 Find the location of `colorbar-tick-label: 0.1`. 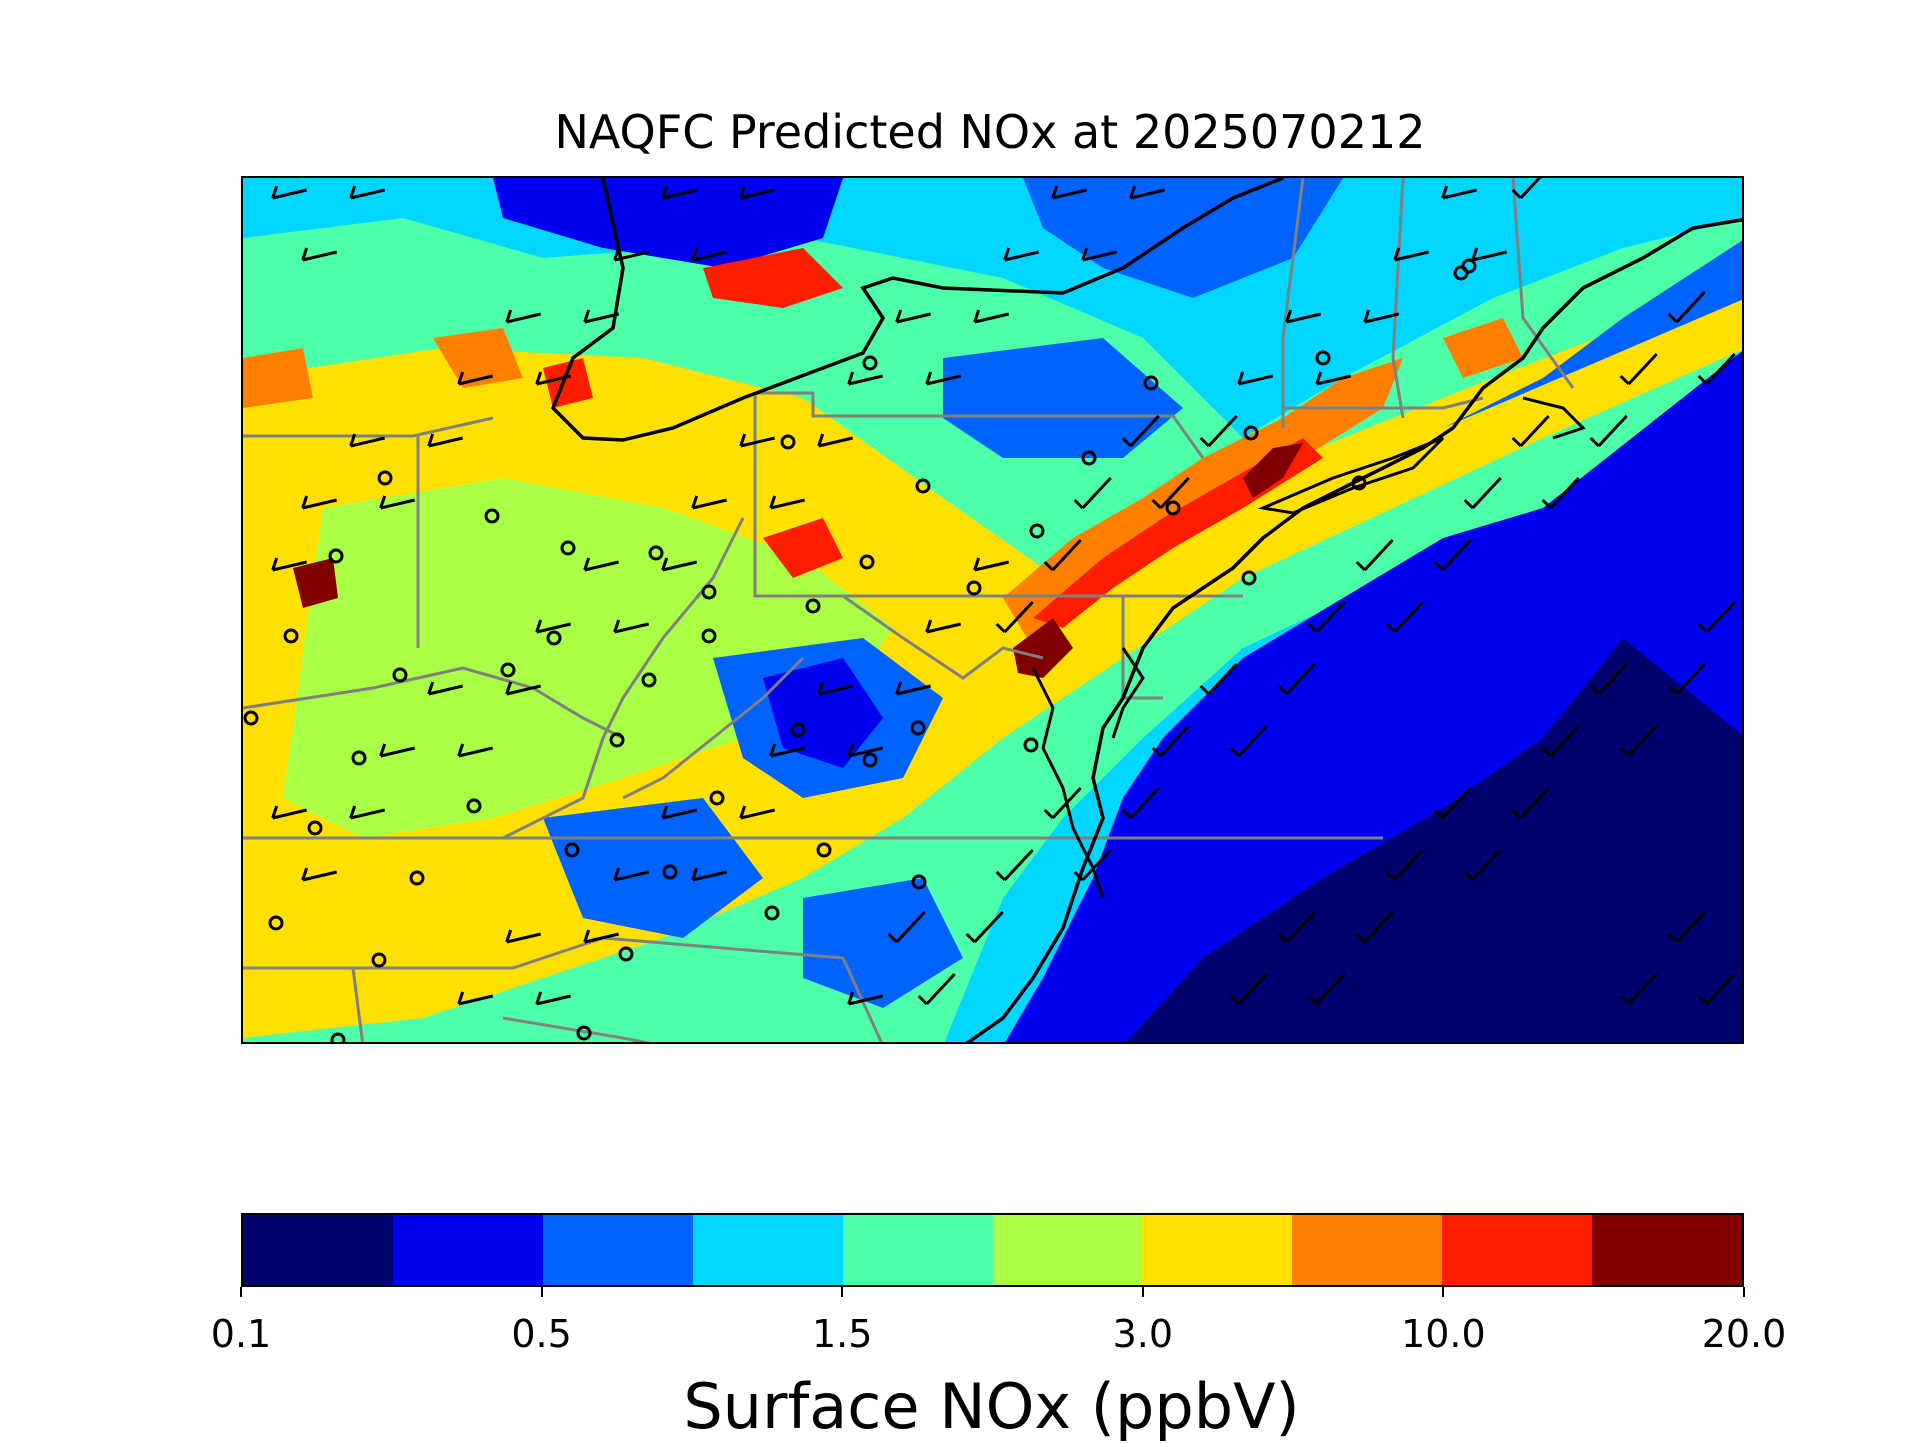

colorbar-tick-label: 0.1 is located at coordinates (241, 1334).